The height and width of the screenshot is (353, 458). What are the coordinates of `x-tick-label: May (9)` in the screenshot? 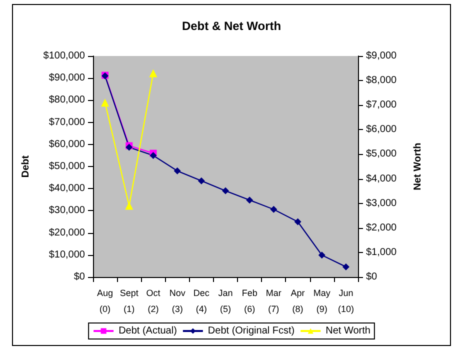 It's located at (322, 301).